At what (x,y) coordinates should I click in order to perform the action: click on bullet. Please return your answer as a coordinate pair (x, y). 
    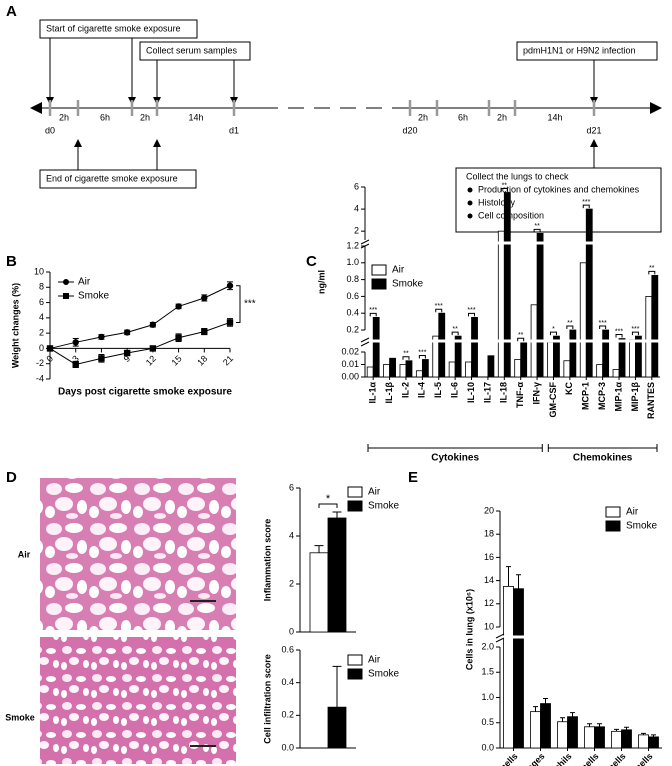
    Looking at the image, I should click on (470, 216).